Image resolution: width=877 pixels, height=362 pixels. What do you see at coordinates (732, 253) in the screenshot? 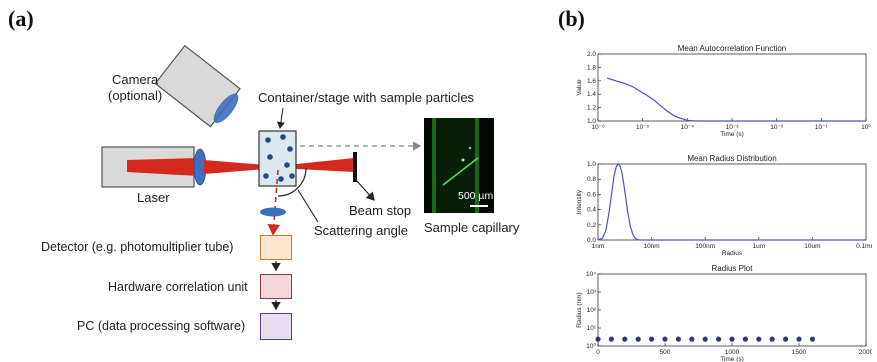
I see `chart-1-xlabel: Radius` at bounding box center [732, 253].